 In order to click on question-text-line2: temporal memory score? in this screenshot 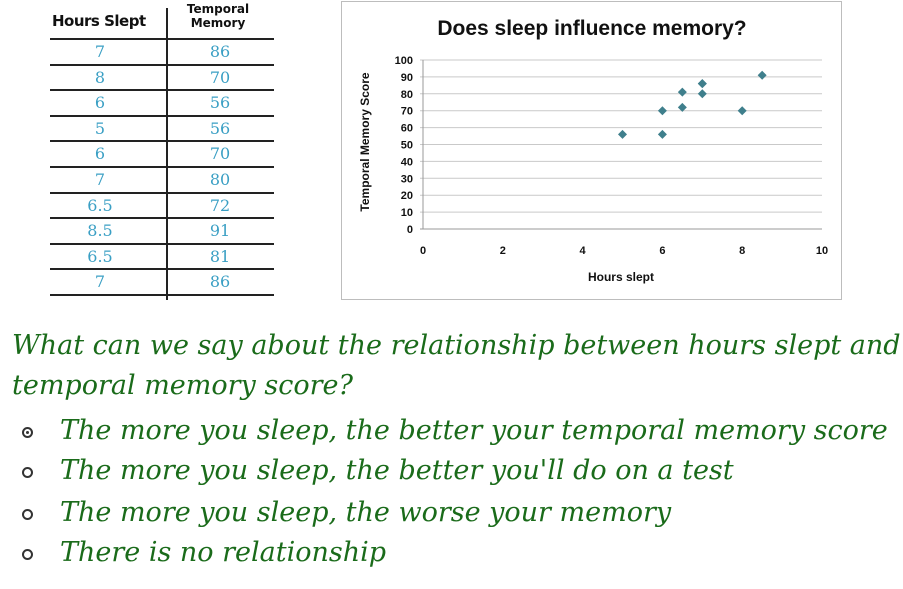, I will do `click(182, 385)`.